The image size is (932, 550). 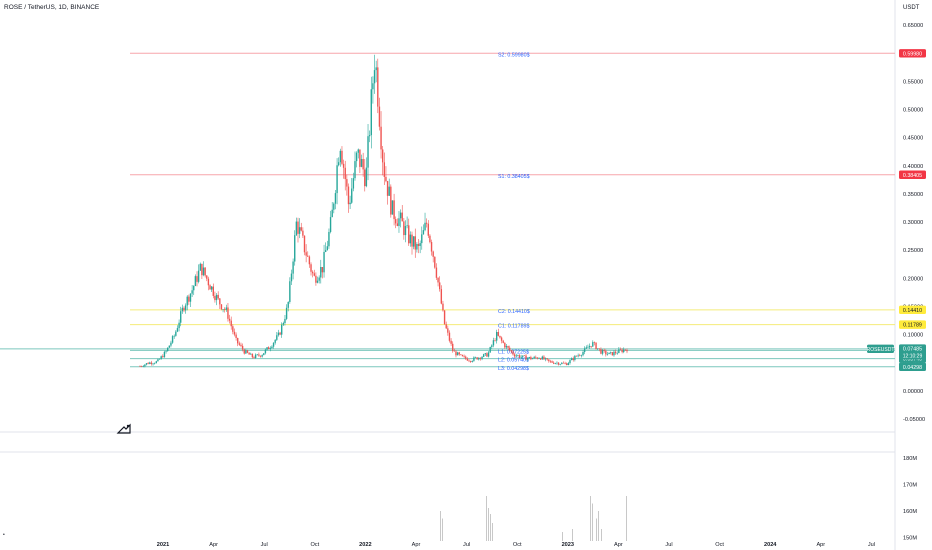 I want to click on time-tick-label: 2023, so click(x=568, y=545).